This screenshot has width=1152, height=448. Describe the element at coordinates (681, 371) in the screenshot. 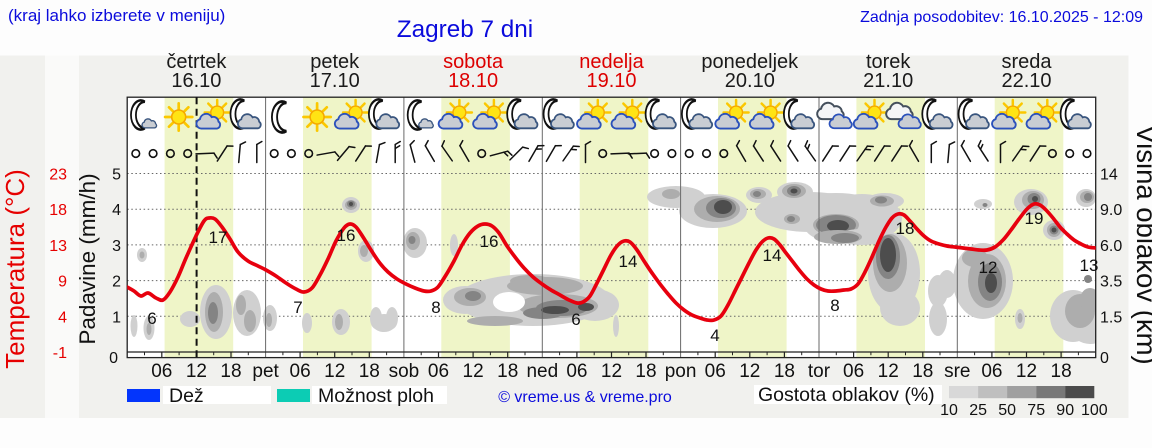

I see `svg-text: pon` at that location.